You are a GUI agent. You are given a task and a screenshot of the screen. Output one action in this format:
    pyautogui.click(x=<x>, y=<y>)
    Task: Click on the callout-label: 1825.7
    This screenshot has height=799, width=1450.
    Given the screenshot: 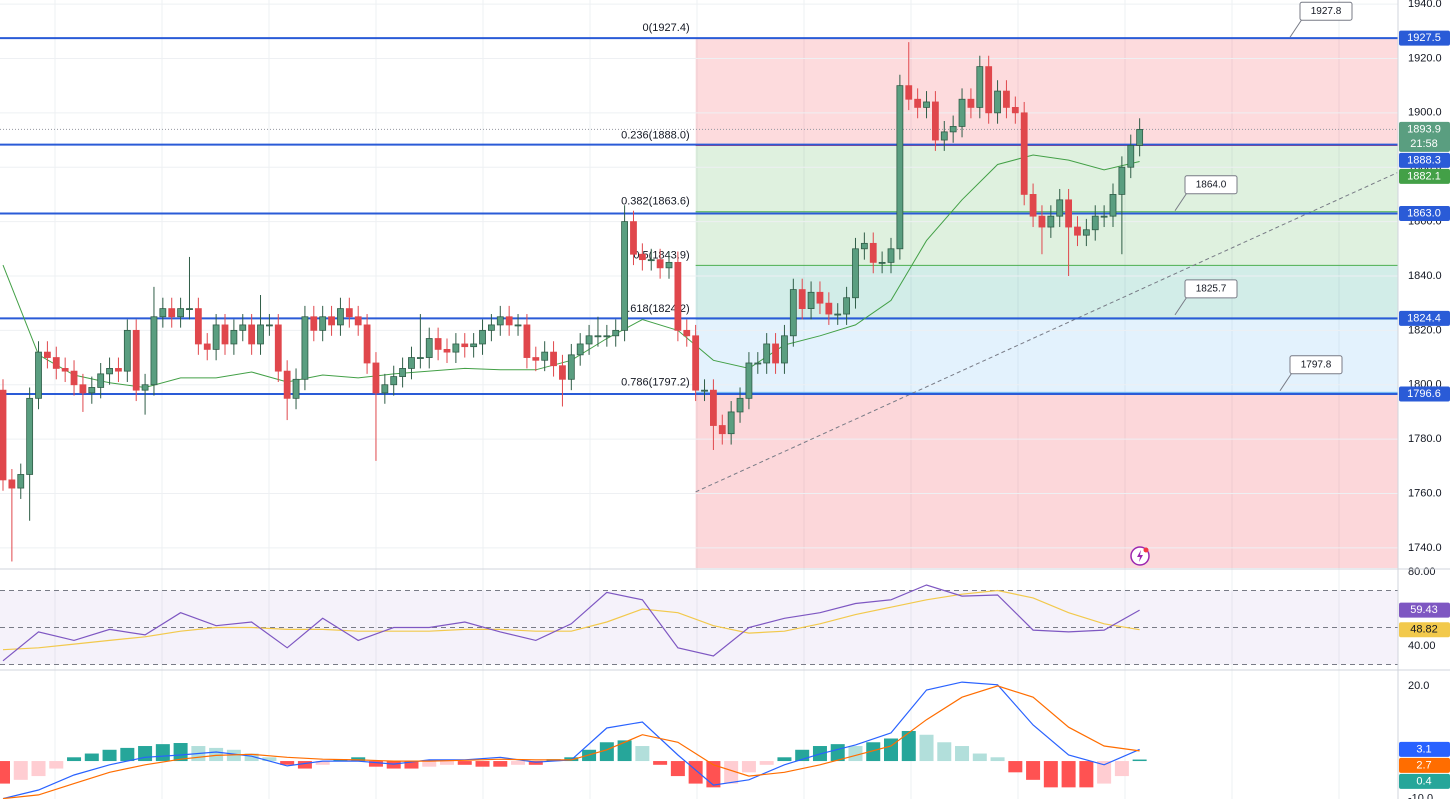 What is the action you would take?
    pyautogui.click(x=1211, y=289)
    